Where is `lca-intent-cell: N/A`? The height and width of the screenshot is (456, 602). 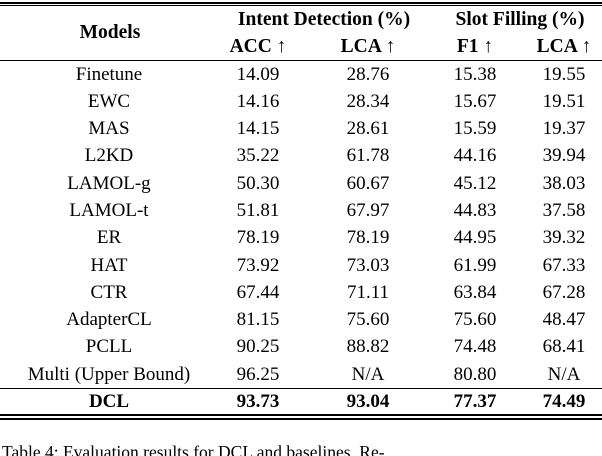
lca-intent-cell: N/A is located at coordinates (368, 375).